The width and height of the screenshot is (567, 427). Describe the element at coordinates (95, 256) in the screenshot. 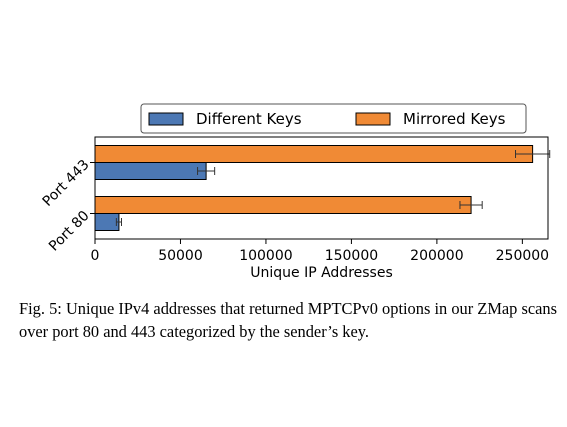

I see `x-tick-label: 0` at that location.